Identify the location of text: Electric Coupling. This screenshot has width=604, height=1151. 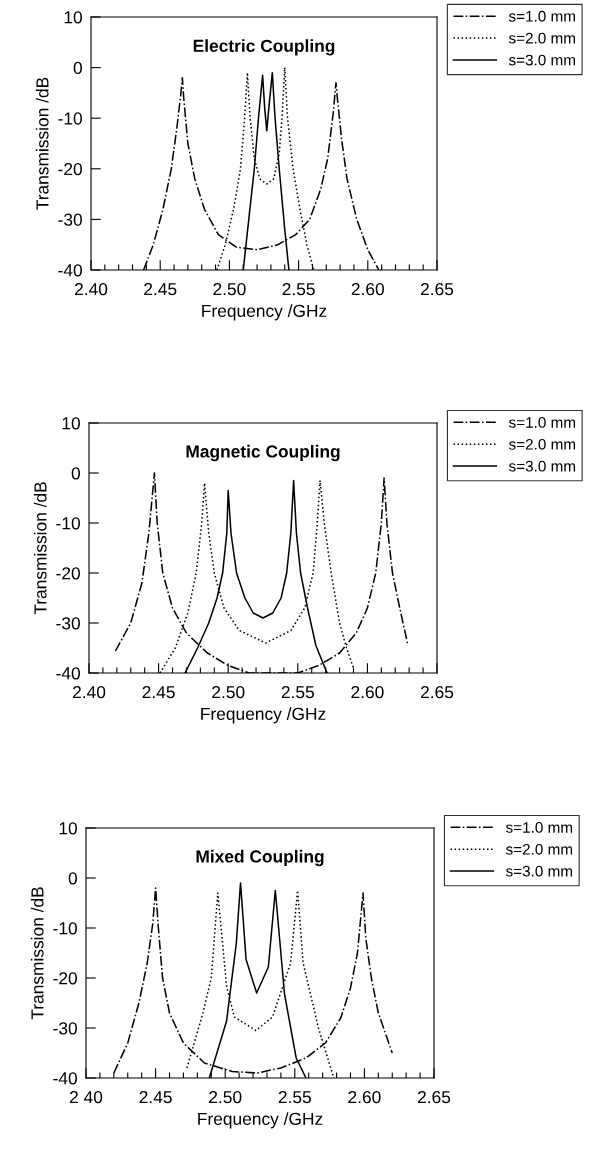
(264, 47).